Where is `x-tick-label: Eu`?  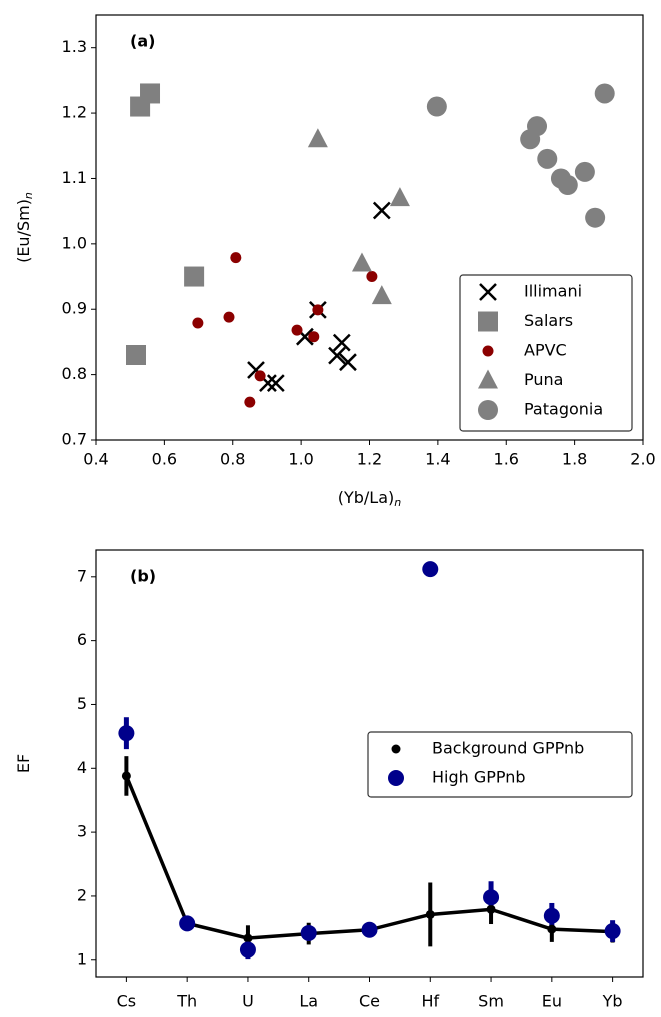 x-tick-label: Eu is located at coordinates (552, 1001).